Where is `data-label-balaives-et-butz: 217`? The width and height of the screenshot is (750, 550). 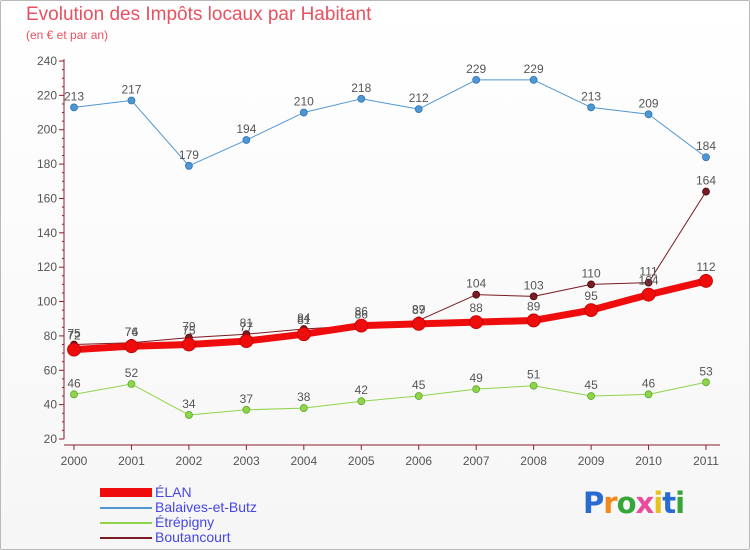
data-label-balaives-et-butz: 217 is located at coordinates (131, 90).